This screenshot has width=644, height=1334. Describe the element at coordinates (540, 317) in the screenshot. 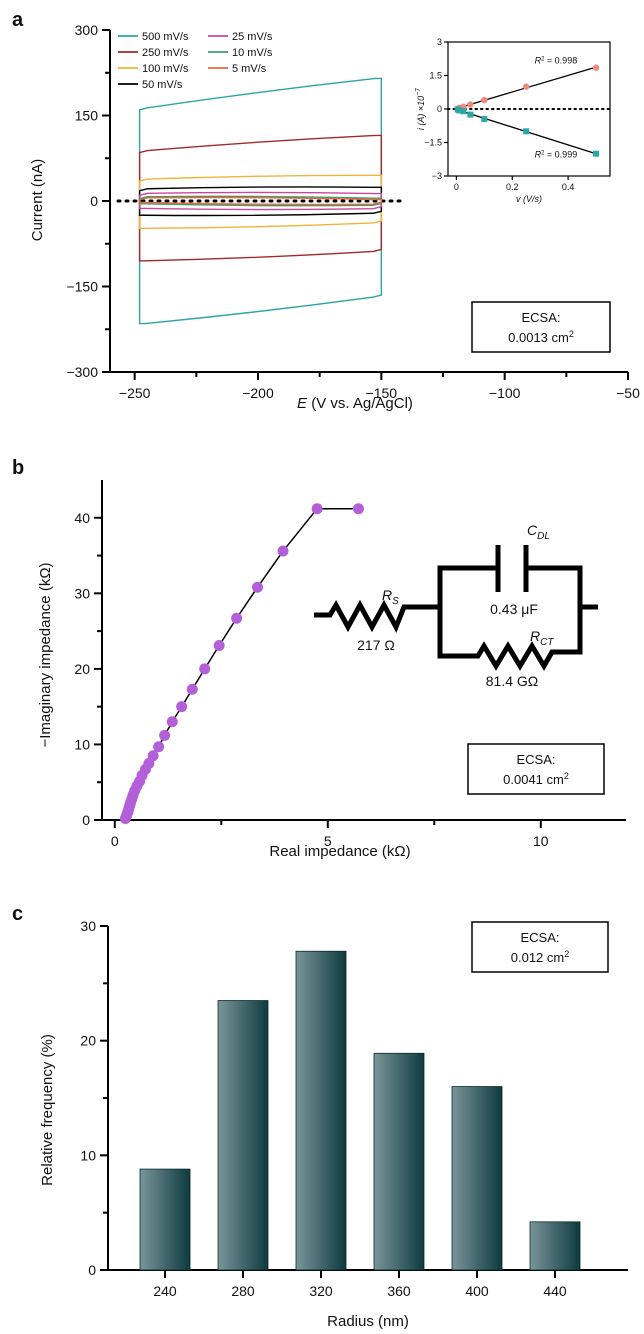

I see `ecsa-label-a: ECSA:` at that location.